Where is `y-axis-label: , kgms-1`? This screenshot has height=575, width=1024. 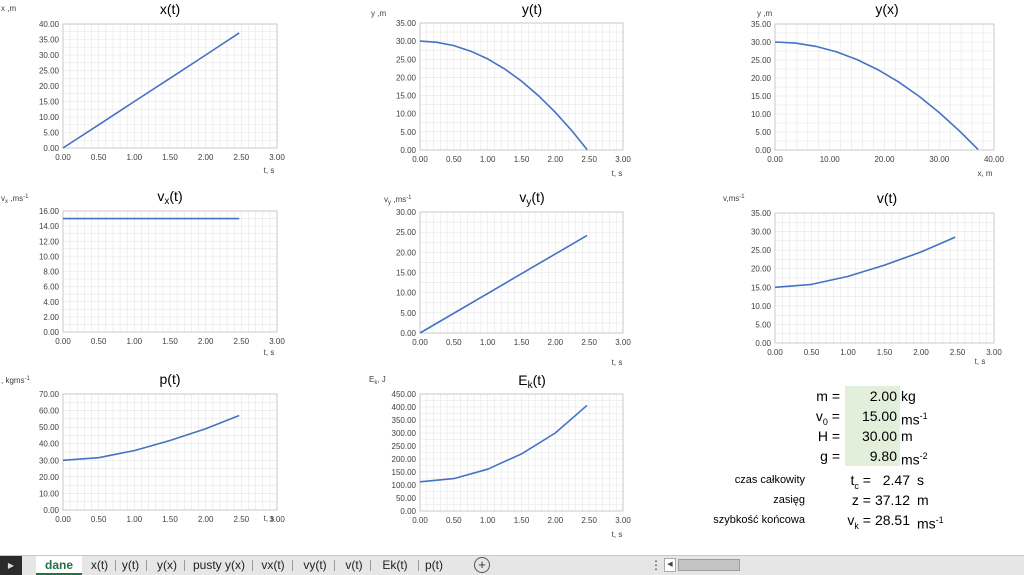
y-axis-label: , kgms-1 is located at coordinates (16, 380).